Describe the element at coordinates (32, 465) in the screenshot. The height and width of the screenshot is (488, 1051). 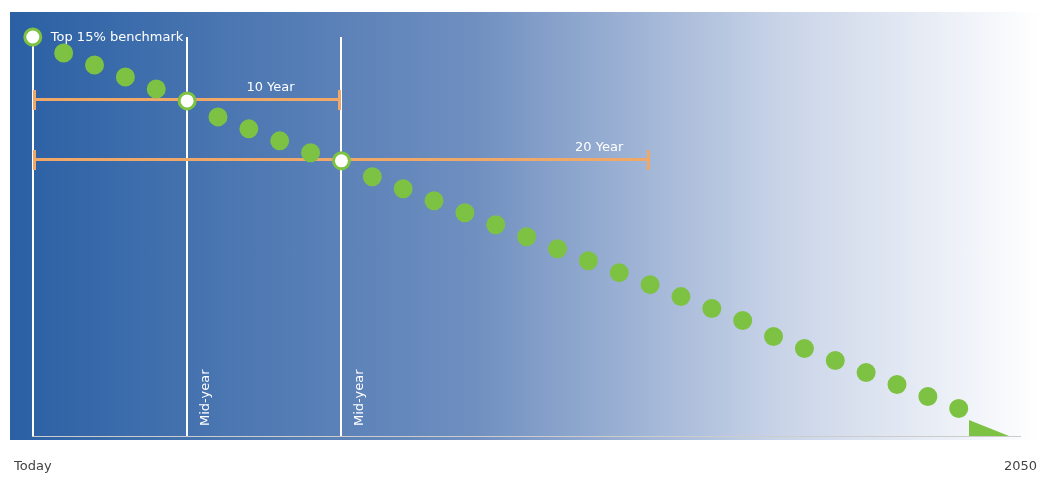
I see `x-tick-label: Today` at that location.